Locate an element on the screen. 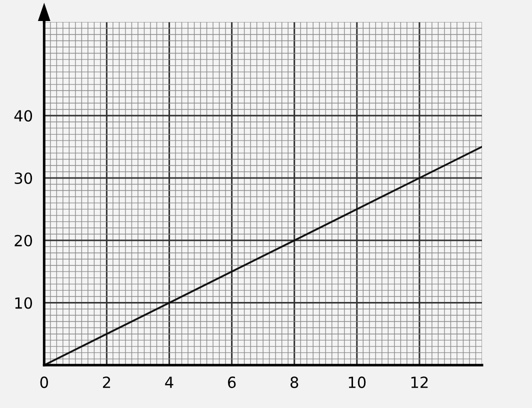  x-tick-label: 8 is located at coordinates (294, 382).